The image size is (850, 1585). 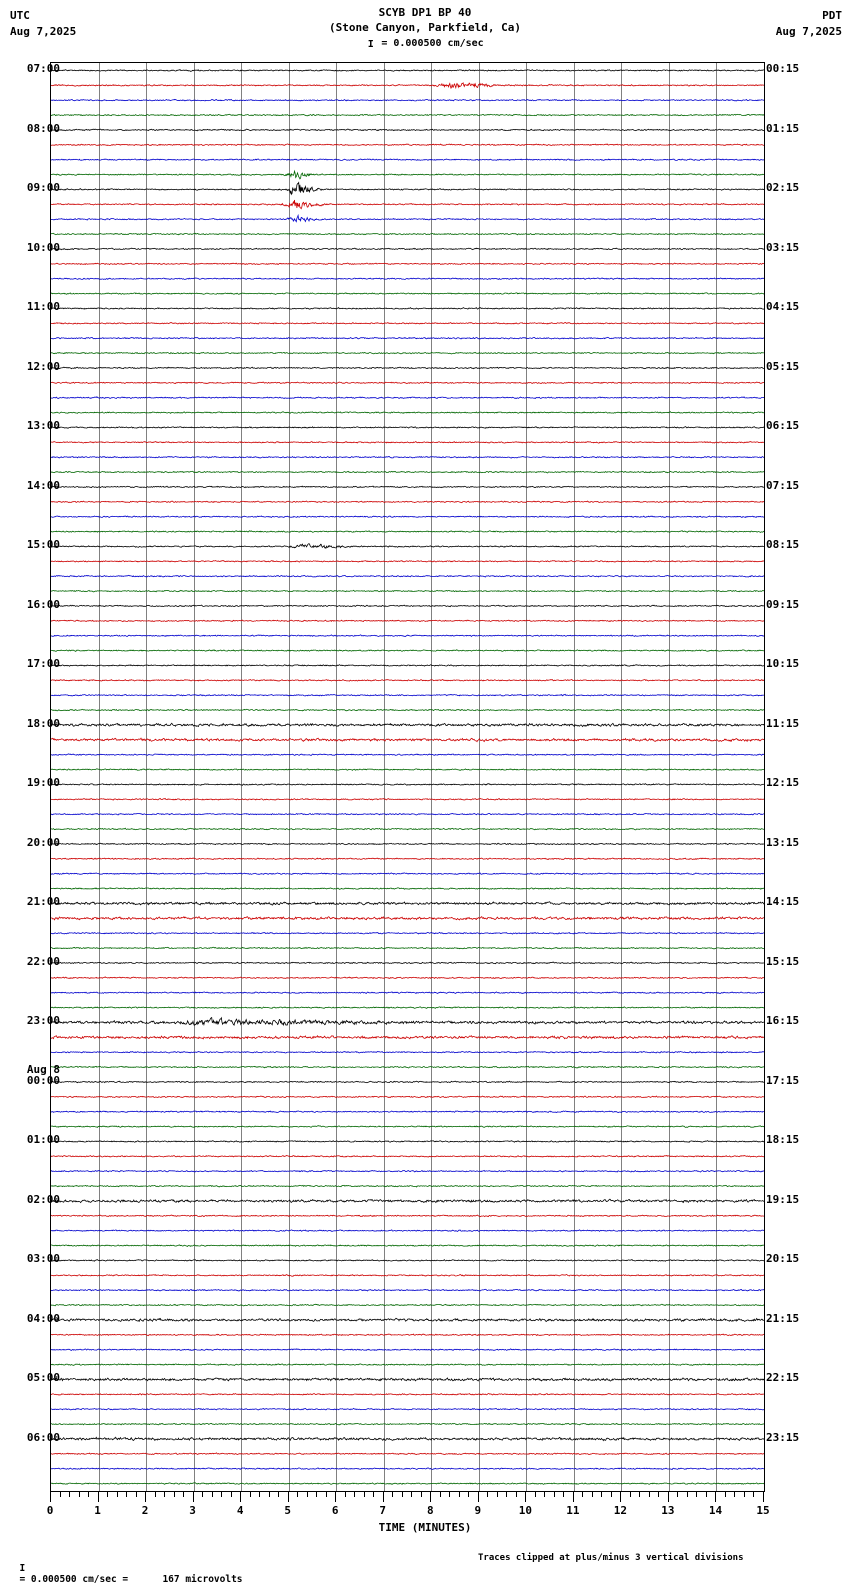 I want to click on left-time-label-2300: 23:00, so click(x=43, y=1021).